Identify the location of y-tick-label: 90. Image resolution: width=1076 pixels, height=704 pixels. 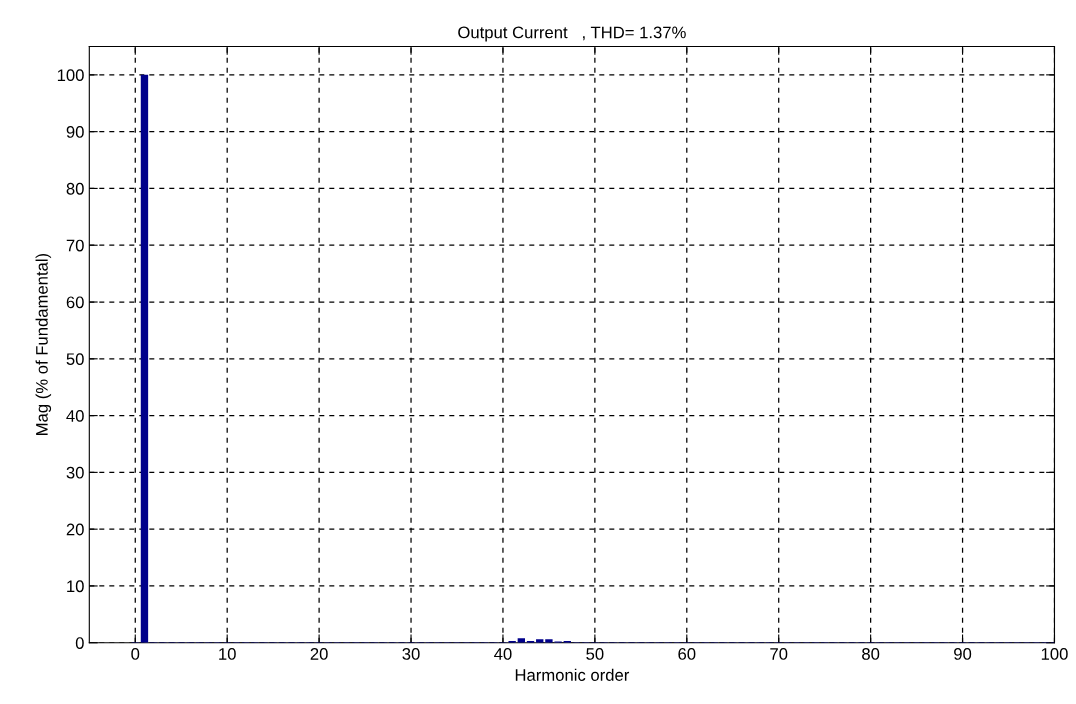
(75, 132).